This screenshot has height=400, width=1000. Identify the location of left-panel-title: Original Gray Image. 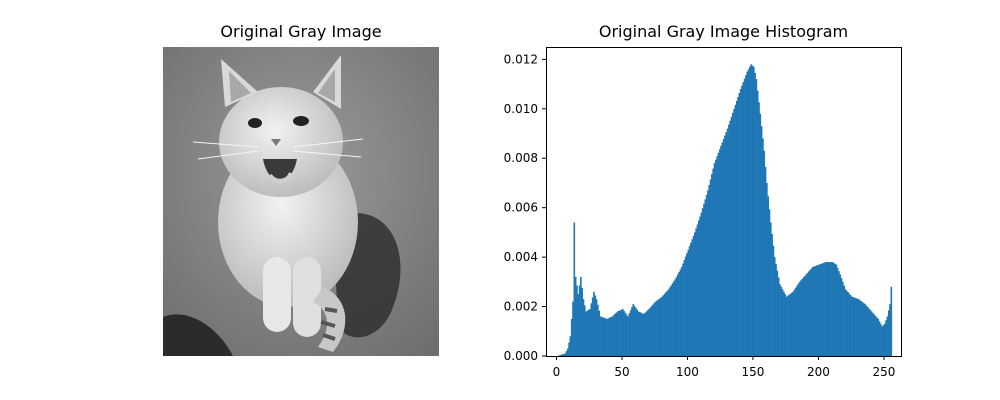
(301, 31).